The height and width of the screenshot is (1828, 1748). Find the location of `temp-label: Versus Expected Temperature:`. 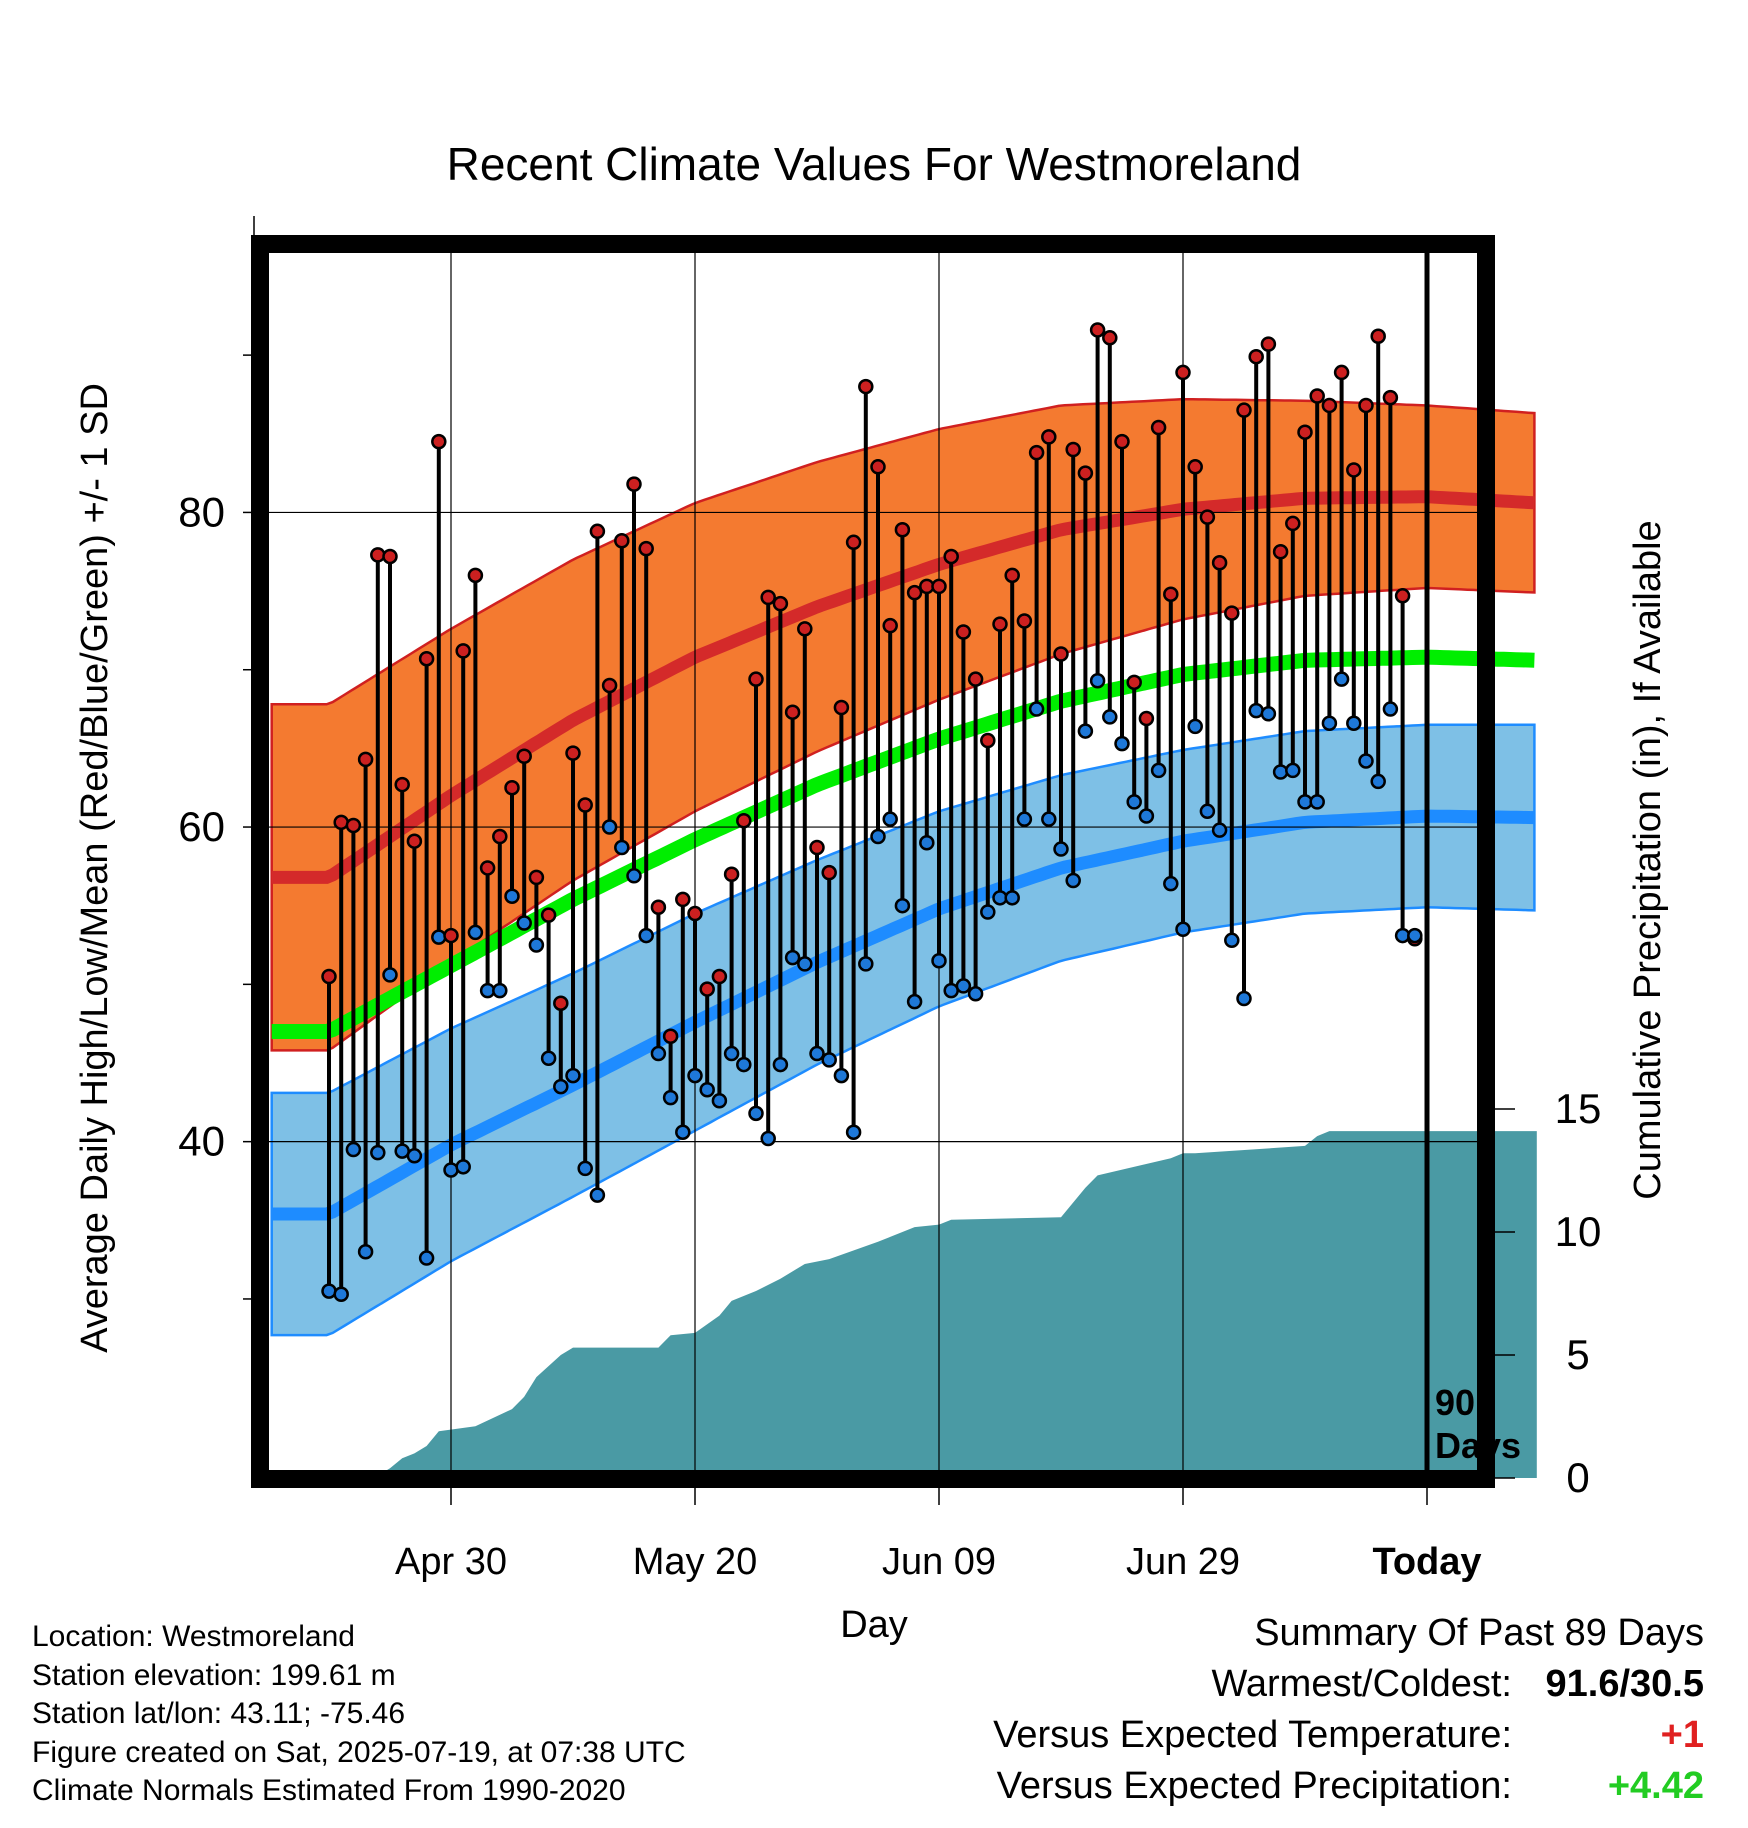

temp-label: Versus Expected Temperature: is located at coordinates (1252, 1735).